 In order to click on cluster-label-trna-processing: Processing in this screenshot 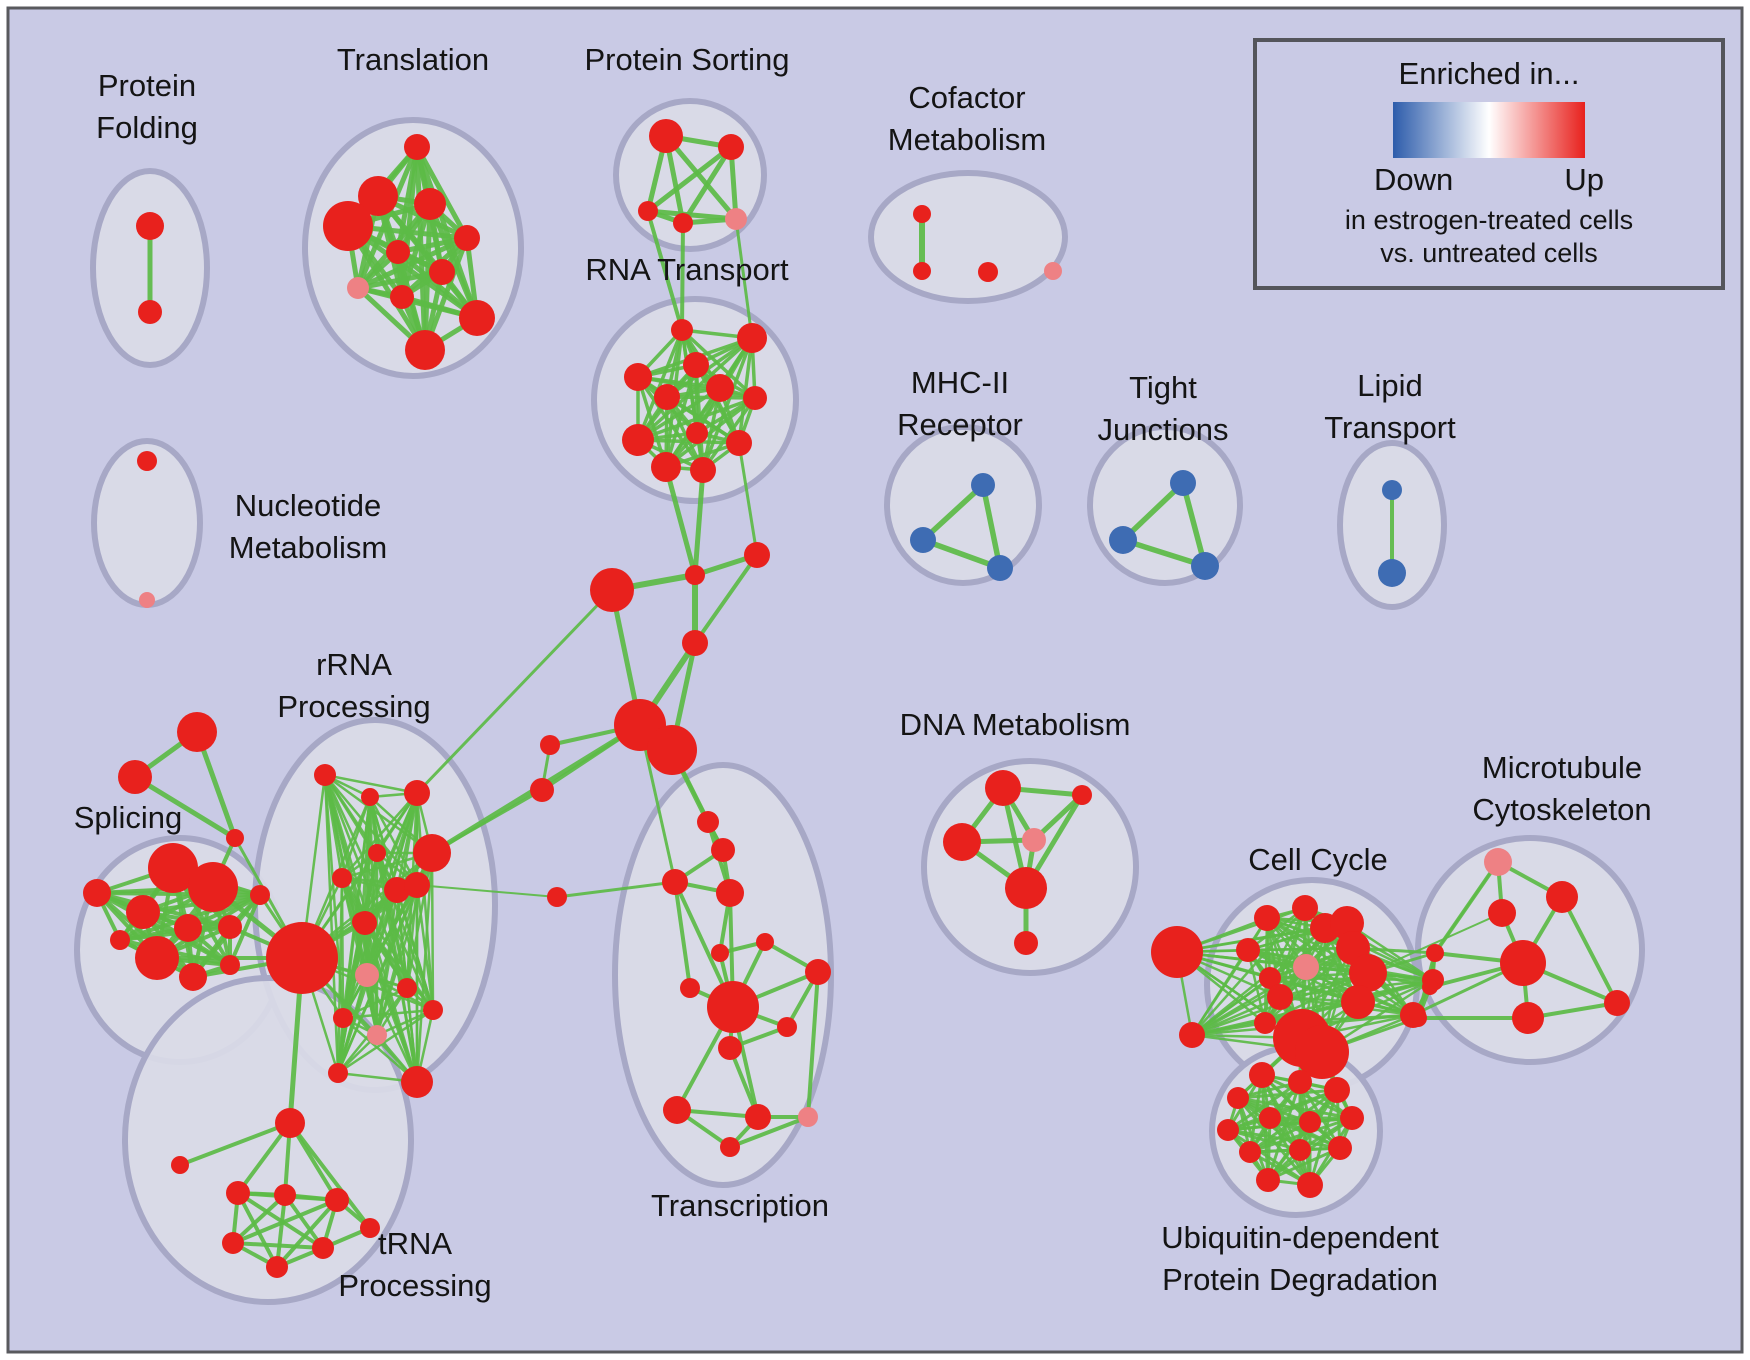, I will do `click(414, 1285)`.